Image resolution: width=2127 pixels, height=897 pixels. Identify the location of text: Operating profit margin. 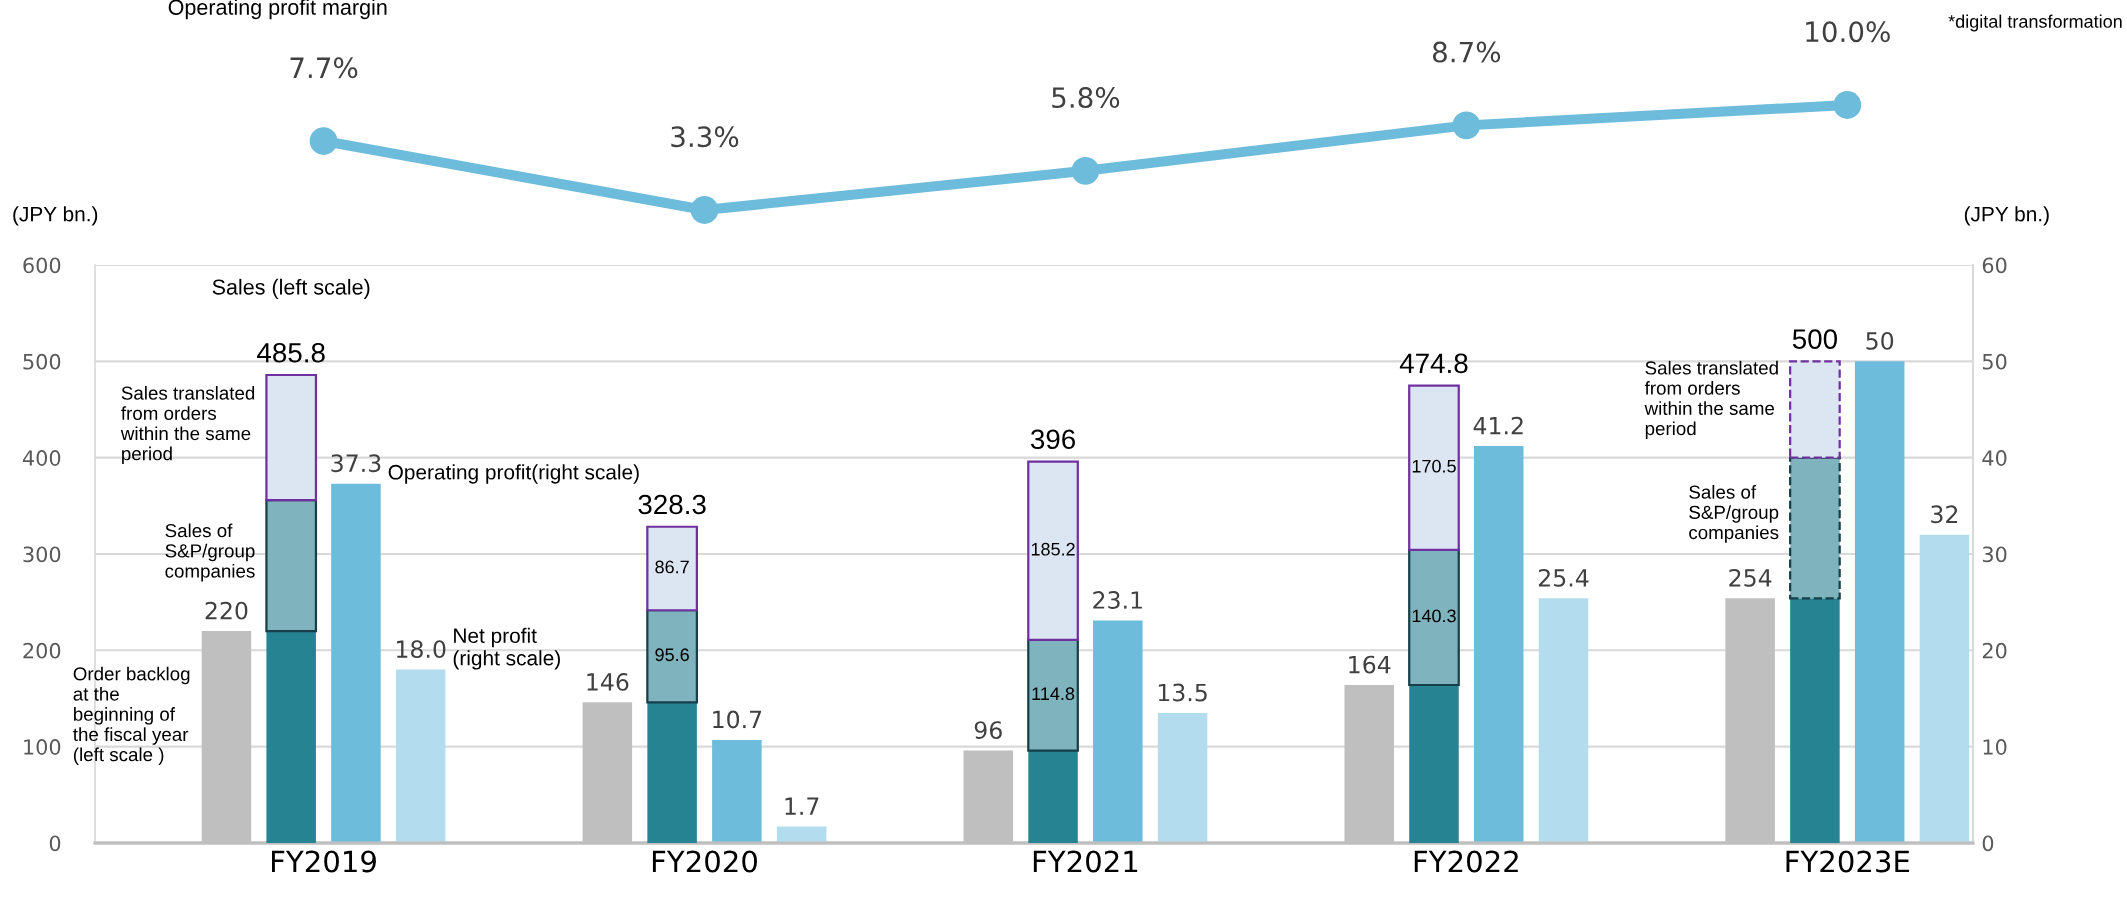
(277, 10).